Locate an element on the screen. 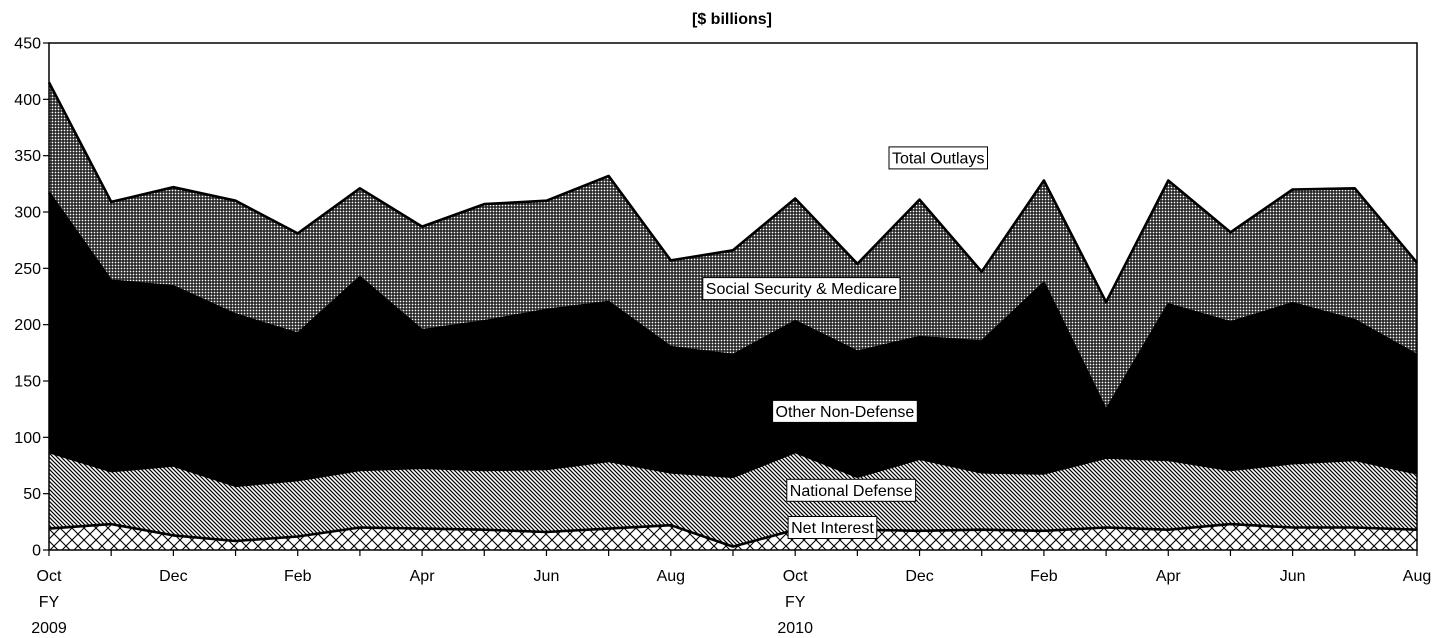 Image resolution: width=1448 pixels, height=638 pixels. label-total-outlays: Total Outlays is located at coordinates (938, 158).